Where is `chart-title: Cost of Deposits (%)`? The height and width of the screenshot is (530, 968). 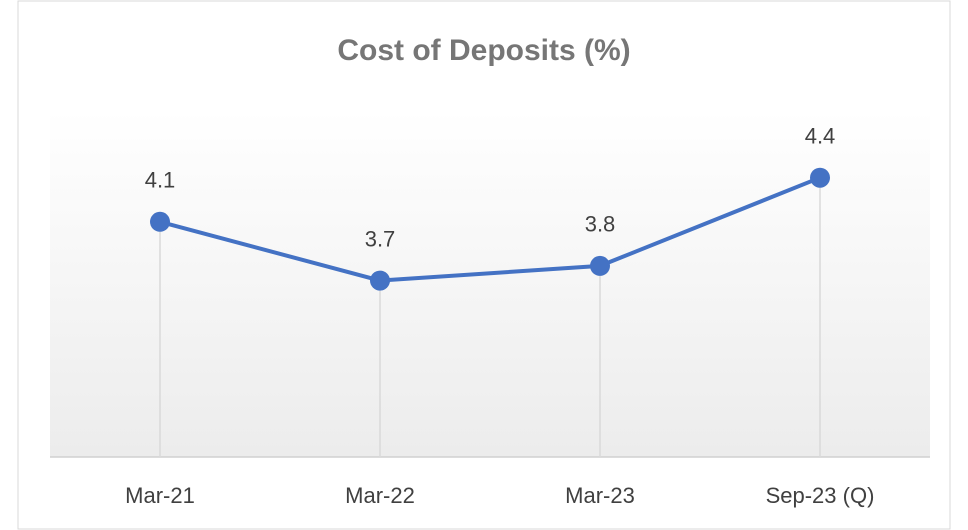 chart-title: Cost of Deposits (%) is located at coordinates (483, 50).